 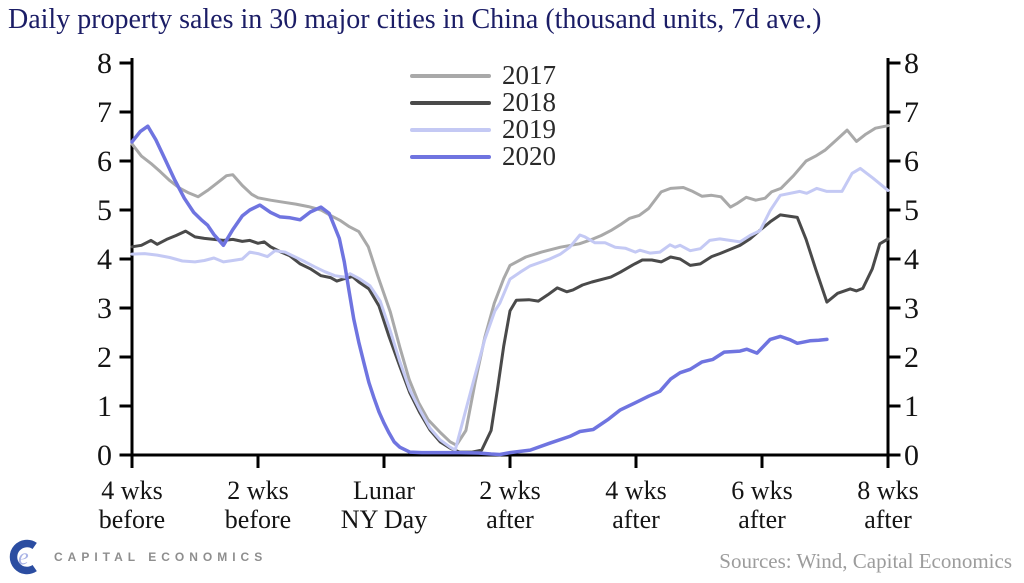 I want to click on y-tick-label-right: 3, so click(x=911, y=308).